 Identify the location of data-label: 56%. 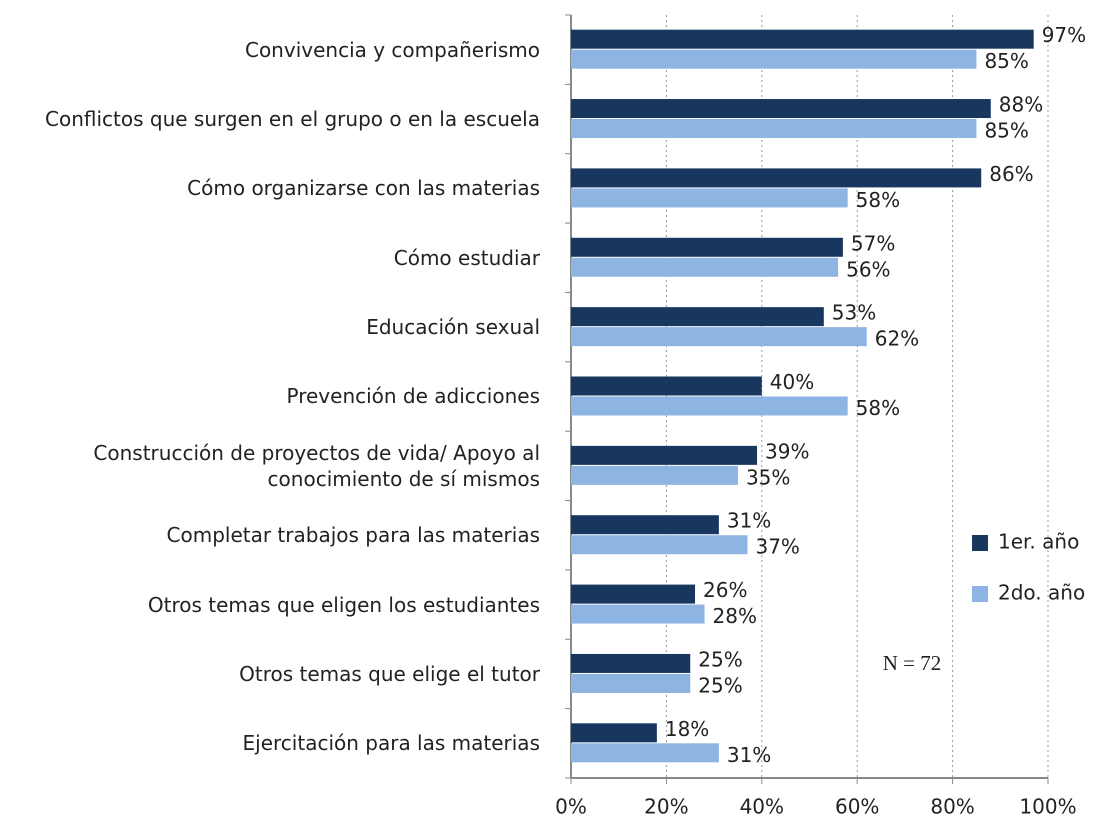
(868, 269).